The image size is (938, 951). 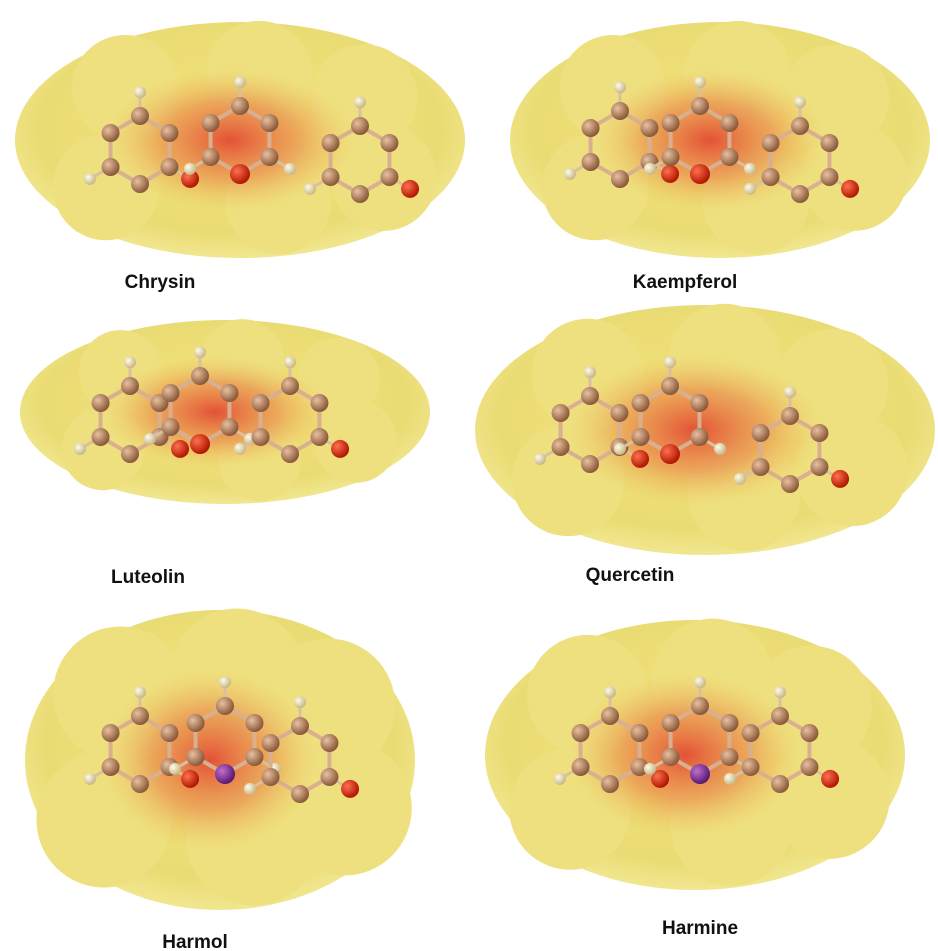 What do you see at coordinates (685, 282) in the screenshot?
I see `panel-label: Kaempferol` at bounding box center [685, 282].